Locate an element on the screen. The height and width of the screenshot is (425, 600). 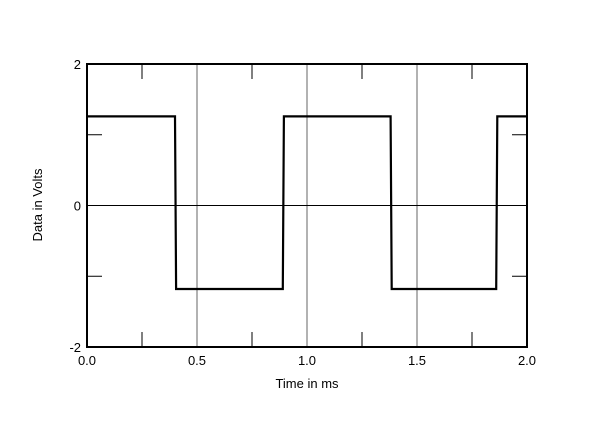
x-tick-label: 1.0 is located at coordinates (307, 360).